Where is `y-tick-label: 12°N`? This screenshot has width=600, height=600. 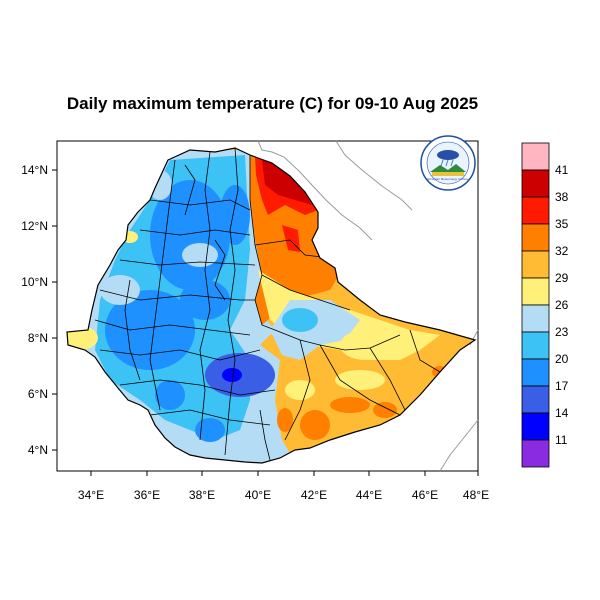 y-tick-label: 12°N is located at coordinates (34, 226).